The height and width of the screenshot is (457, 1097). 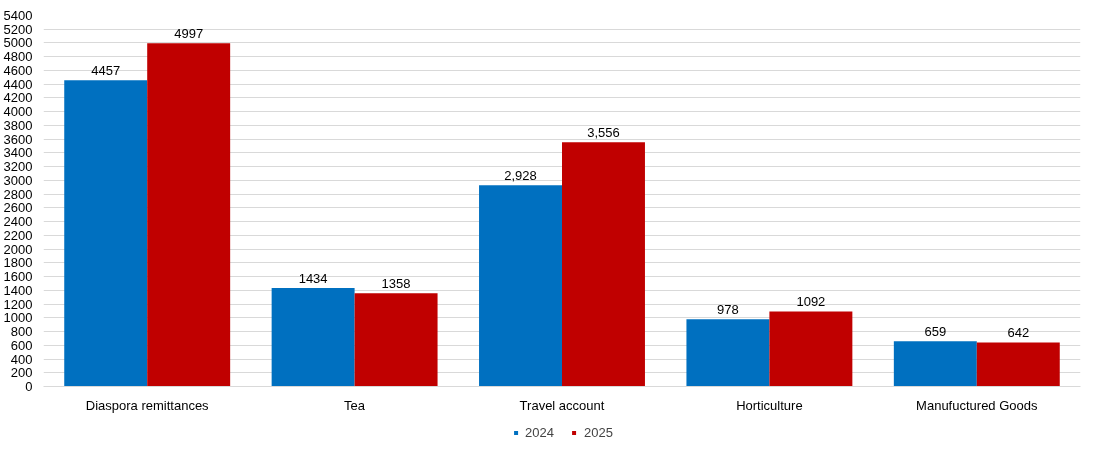 What do you see at coordinates (18, 318) in the screenshot?
I see `y-tick-label: 1000` at bounding box center [18, 318].